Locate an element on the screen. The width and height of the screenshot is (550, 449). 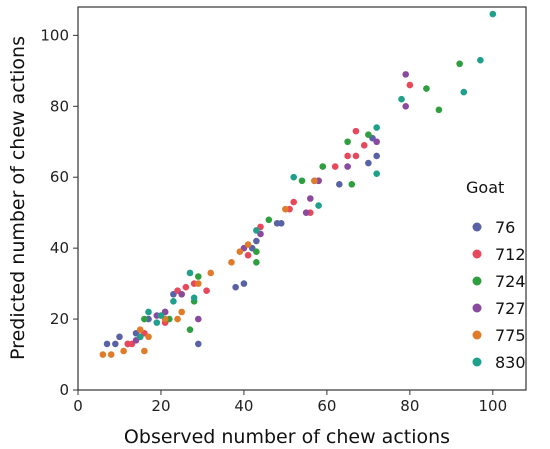
y-tick-label: 100 is located at coordinates (54, 35).